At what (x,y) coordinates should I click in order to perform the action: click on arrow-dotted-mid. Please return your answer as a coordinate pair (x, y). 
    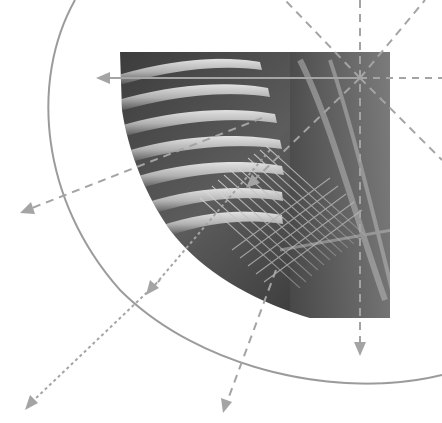
    Looking at the image, I should click on (208, 222).